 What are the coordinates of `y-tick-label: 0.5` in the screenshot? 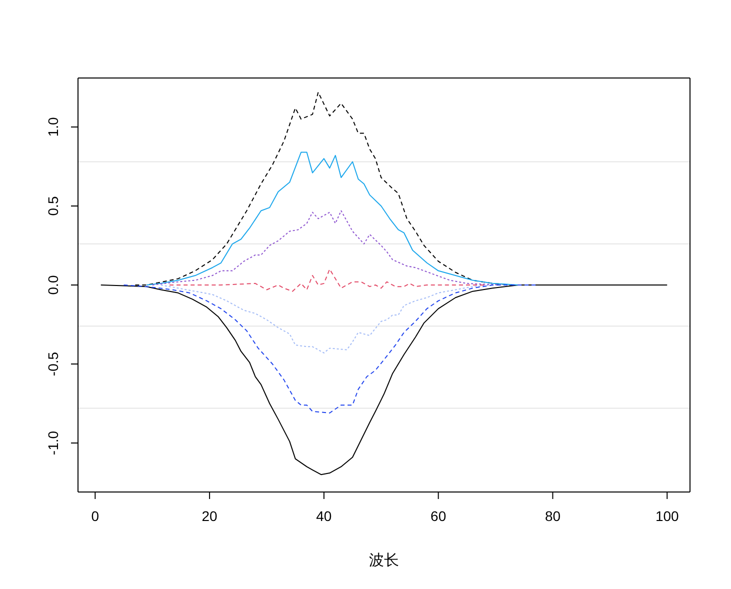 It's located at (53, 206).